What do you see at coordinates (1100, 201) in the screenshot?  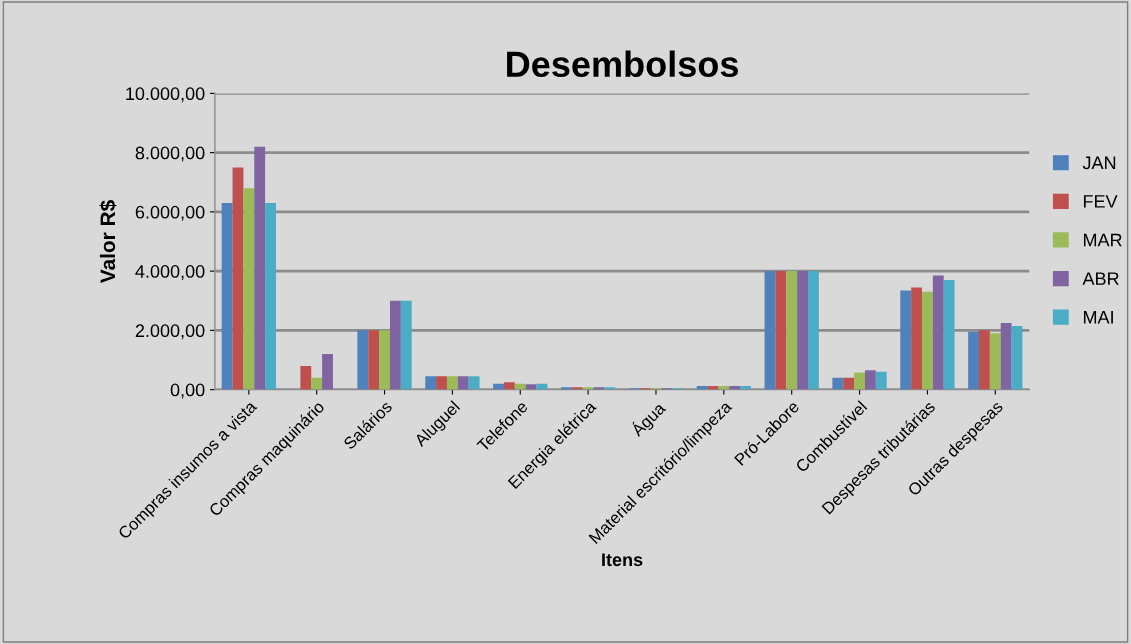 I see `legend-label: FEV` at bounding box center [1100, 201].